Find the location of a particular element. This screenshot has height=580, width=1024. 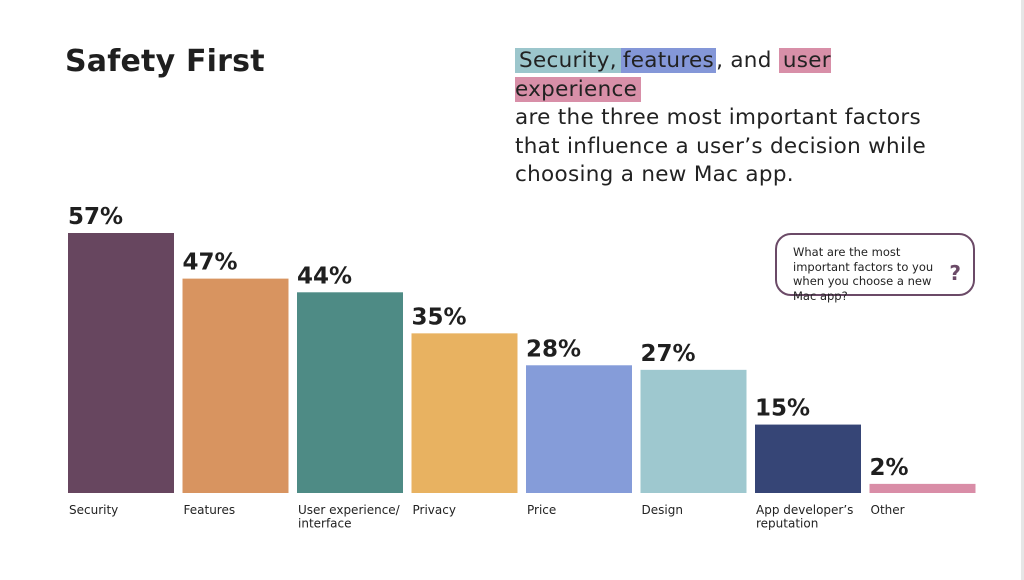

bar-other is located at coordinates (922, 488).